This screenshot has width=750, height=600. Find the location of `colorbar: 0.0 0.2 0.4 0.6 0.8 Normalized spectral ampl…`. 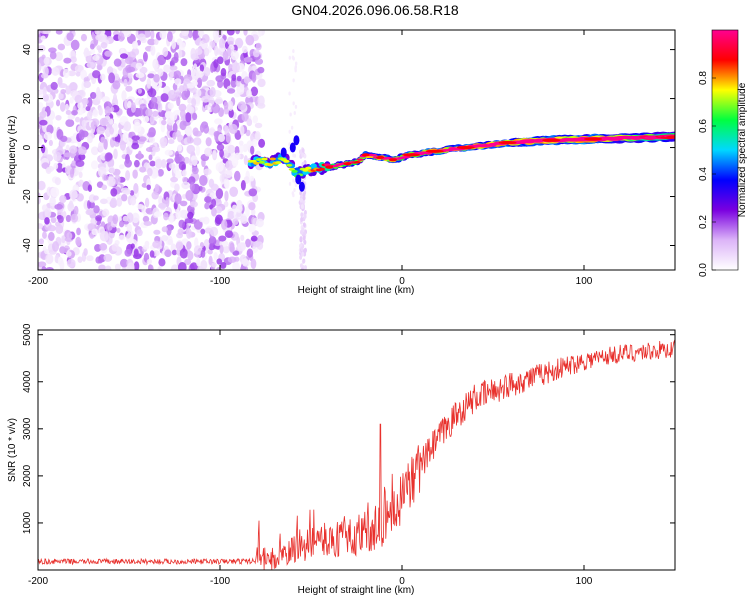

colorbar: 0.0 0.2 0.4 0.6 0.8 Normalized spectral ampl… is located at coordinates (723, 153).